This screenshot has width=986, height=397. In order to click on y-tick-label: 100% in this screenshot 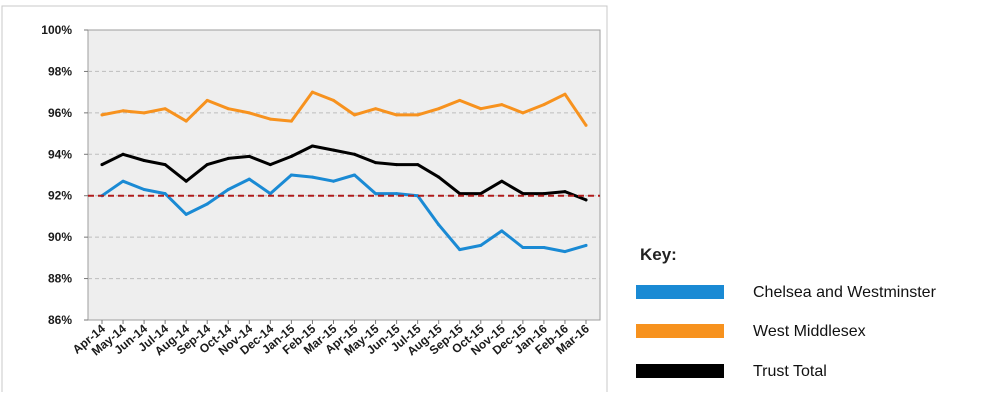, I will do `click(56, 30)`.